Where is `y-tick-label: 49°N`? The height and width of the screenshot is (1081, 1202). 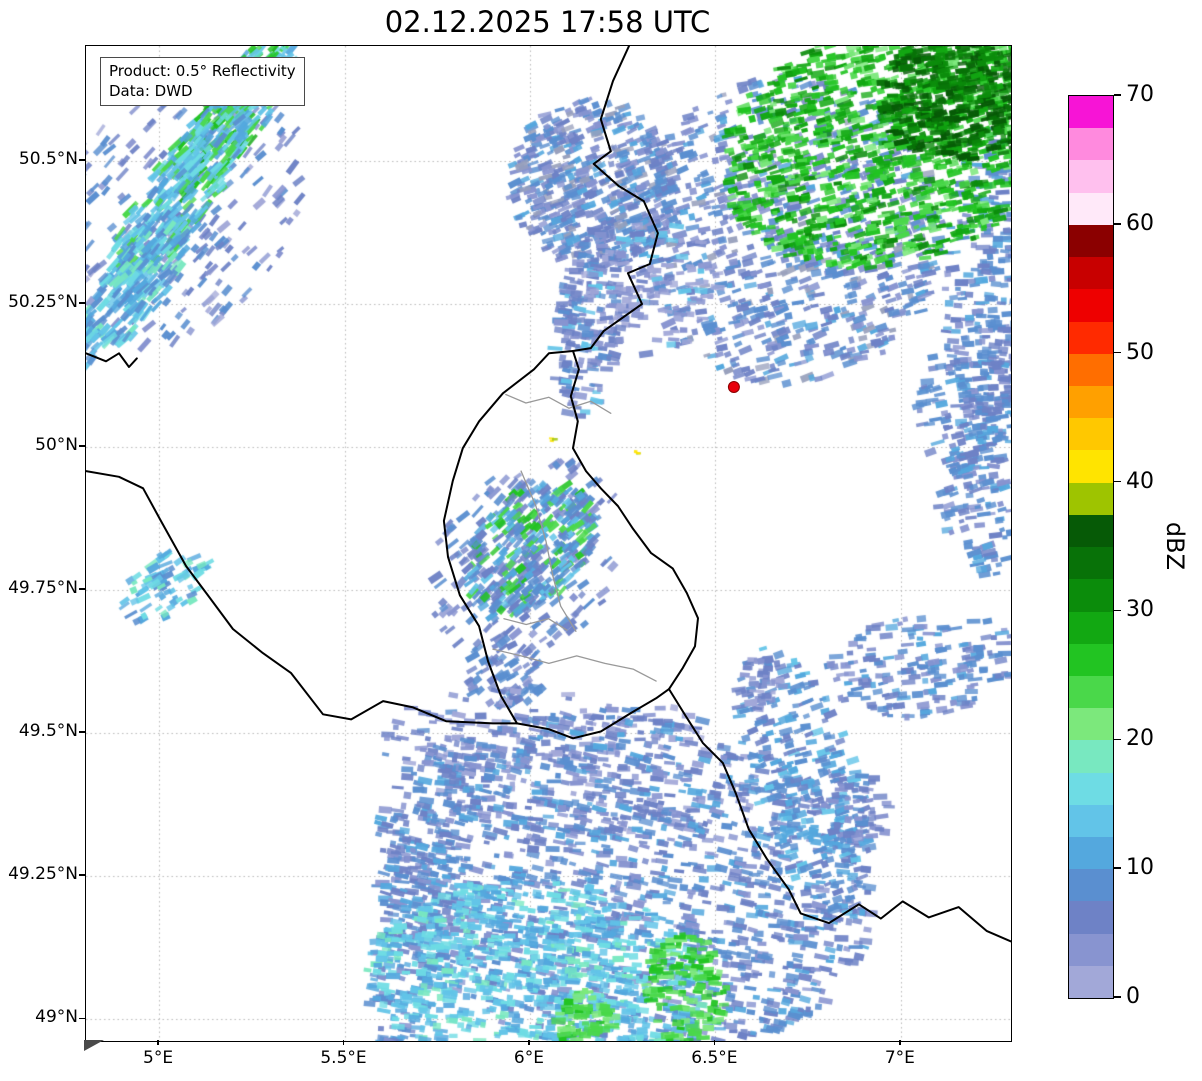
y-tick-label: 49°N is located at coordinates (56, 1017).